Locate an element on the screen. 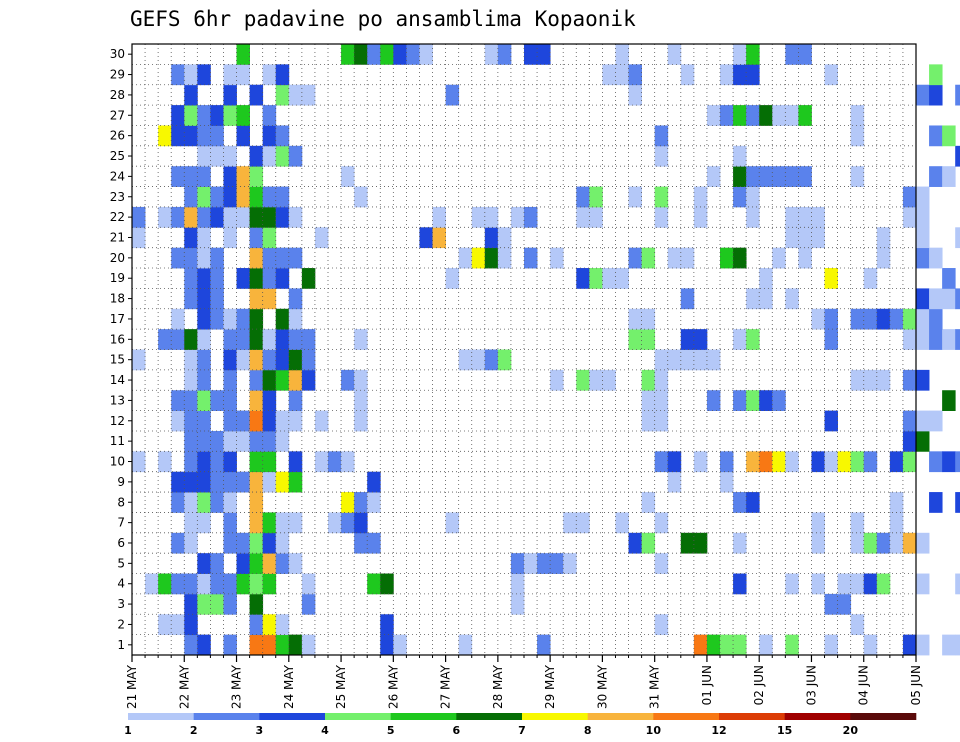 The width and height of the screenshot is (960, 742). legend-label: 1 is located at coordinates (128, 730).